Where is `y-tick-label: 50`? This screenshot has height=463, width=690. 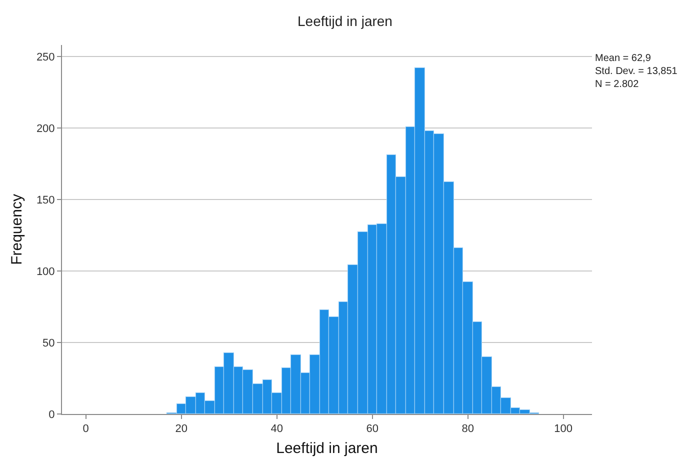 y-tick-label: 50 is located at coordinates (48, 343).